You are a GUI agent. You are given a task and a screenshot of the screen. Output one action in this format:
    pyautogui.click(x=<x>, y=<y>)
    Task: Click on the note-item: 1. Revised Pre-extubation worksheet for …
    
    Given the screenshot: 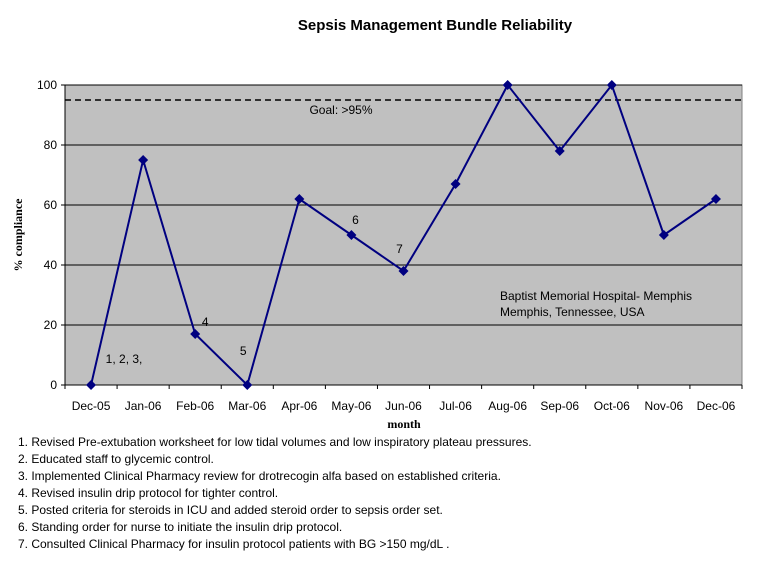 What is the action you would take?
    pyautogui.click(x=275, y=442)
    